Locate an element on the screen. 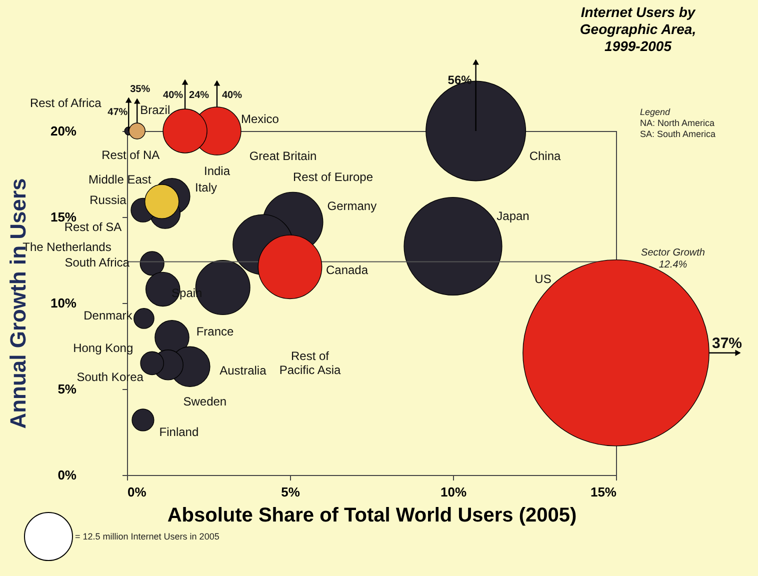  text: NA: North America is located at coordinates (677, 123).